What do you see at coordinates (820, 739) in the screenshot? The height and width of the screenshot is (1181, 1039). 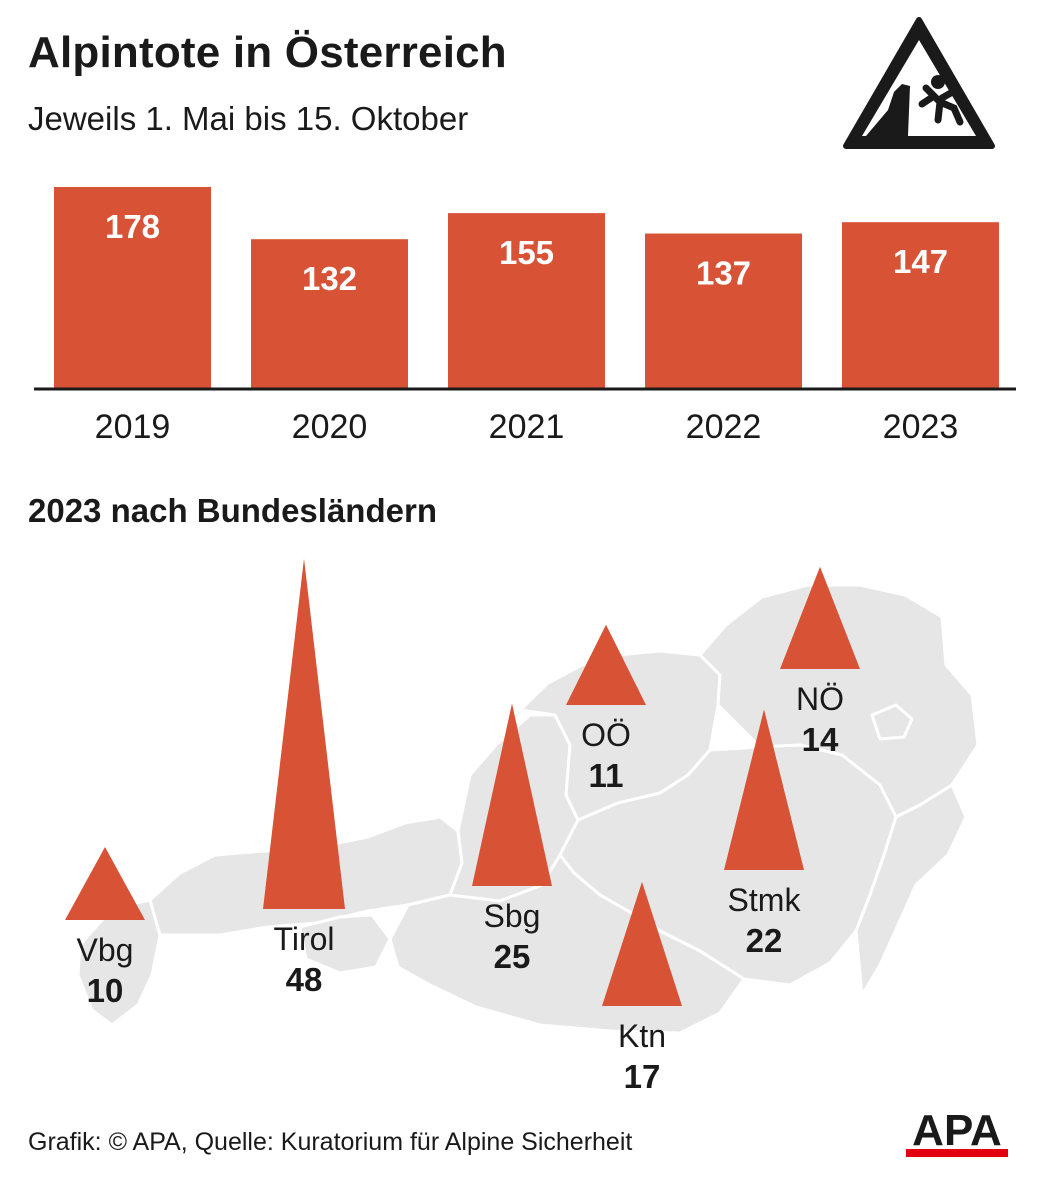 I see `region-value-label: 14` at bounding box center [820, 739].